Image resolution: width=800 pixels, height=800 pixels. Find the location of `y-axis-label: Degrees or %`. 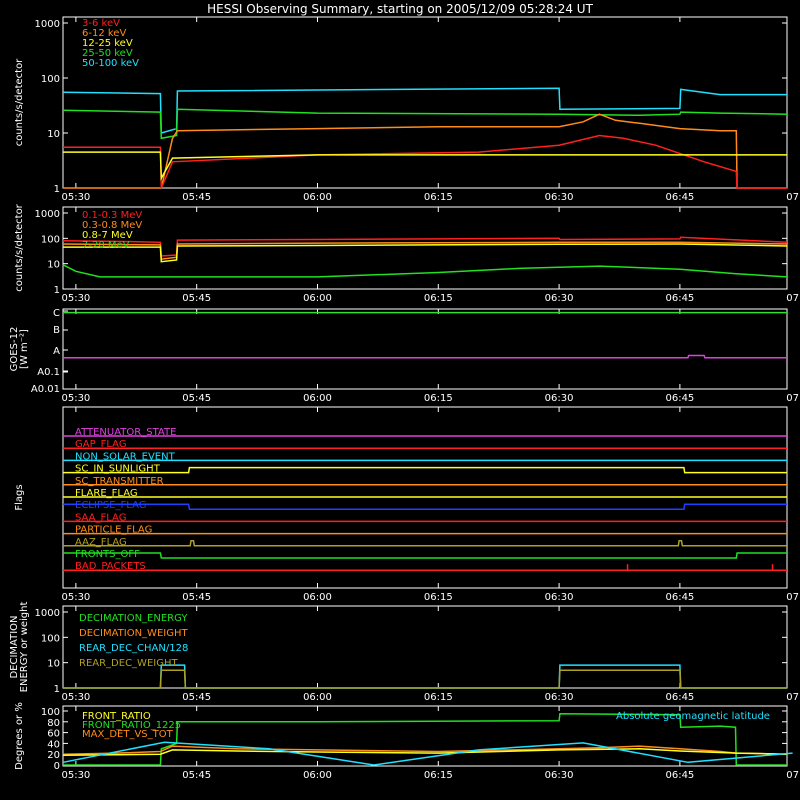

y-axis-label: Degrees or % is located at coordinates (19, 736).